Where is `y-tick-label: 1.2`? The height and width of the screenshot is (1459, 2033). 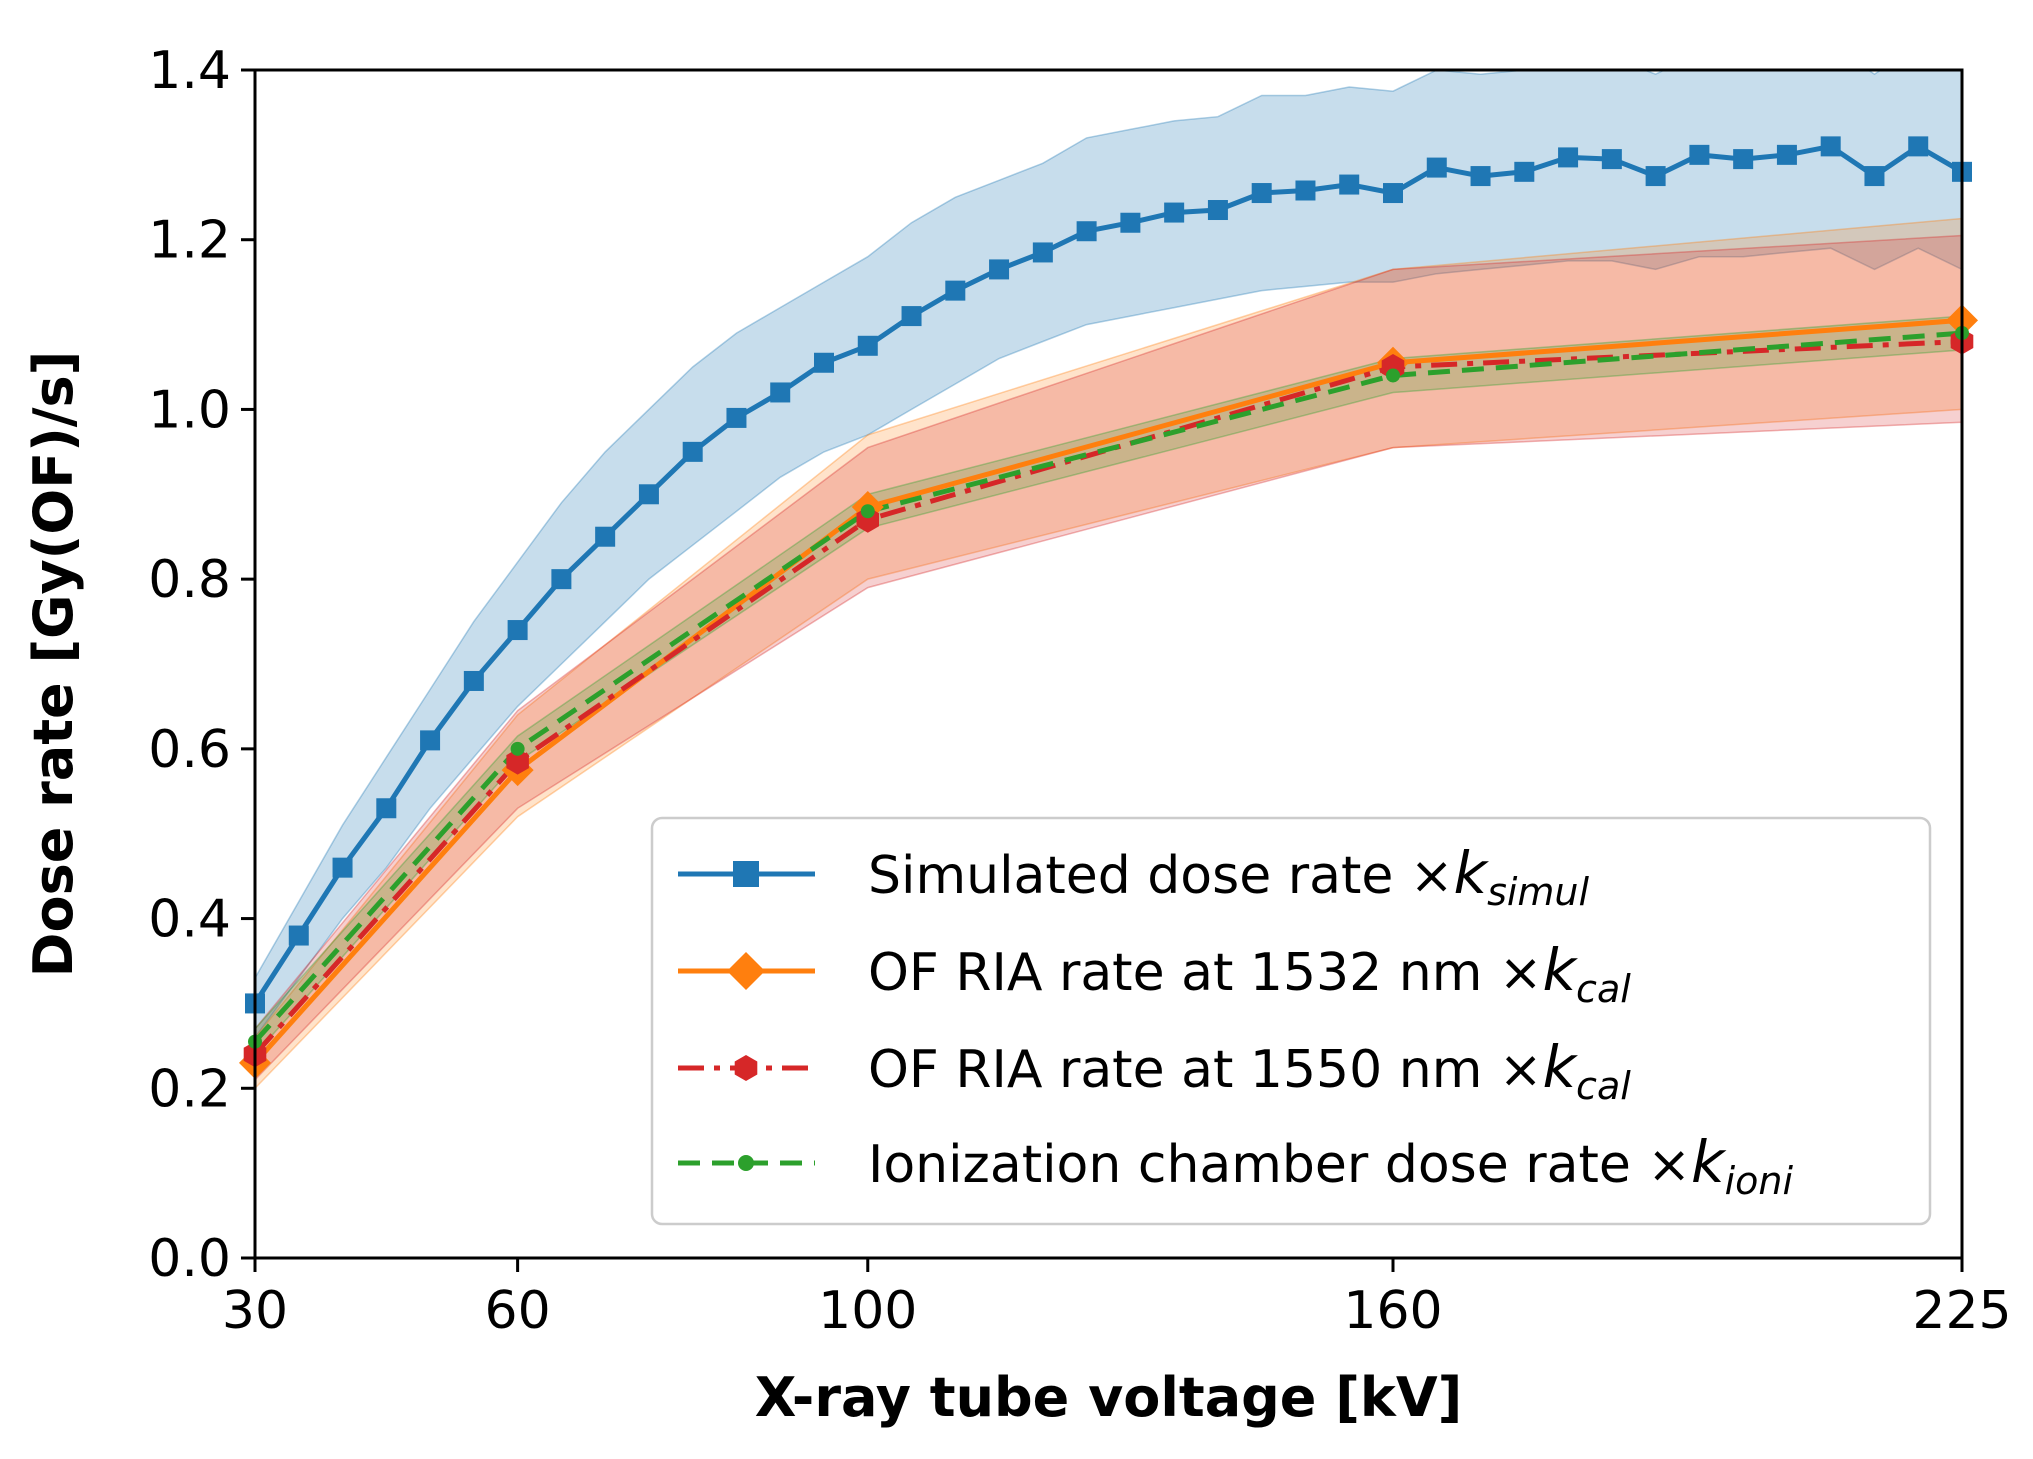 y-tick-label: 1.2 is located at coordinates (189, 241).